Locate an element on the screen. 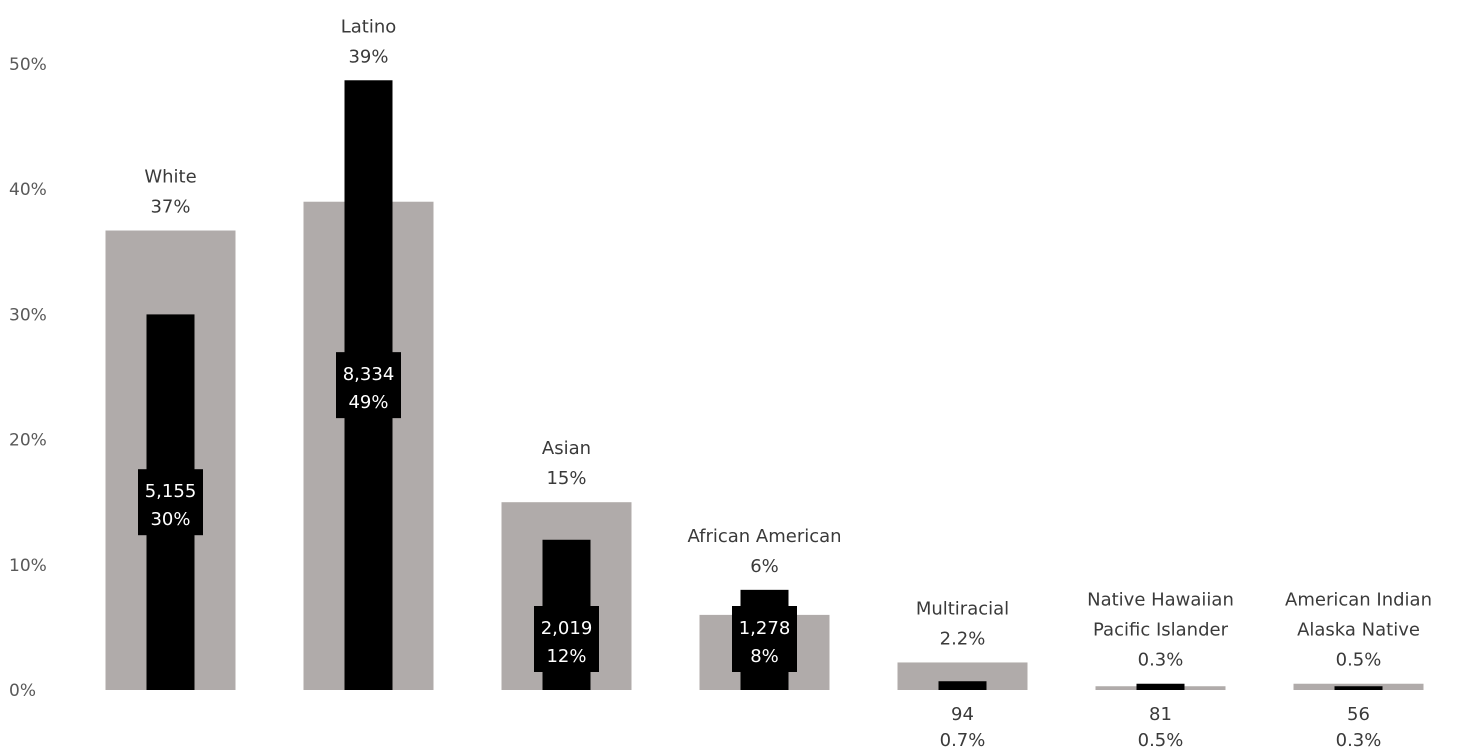 This screenshot has height=750, width=1457. percent-label: 0.3% is located at coordinates (1359, 740).